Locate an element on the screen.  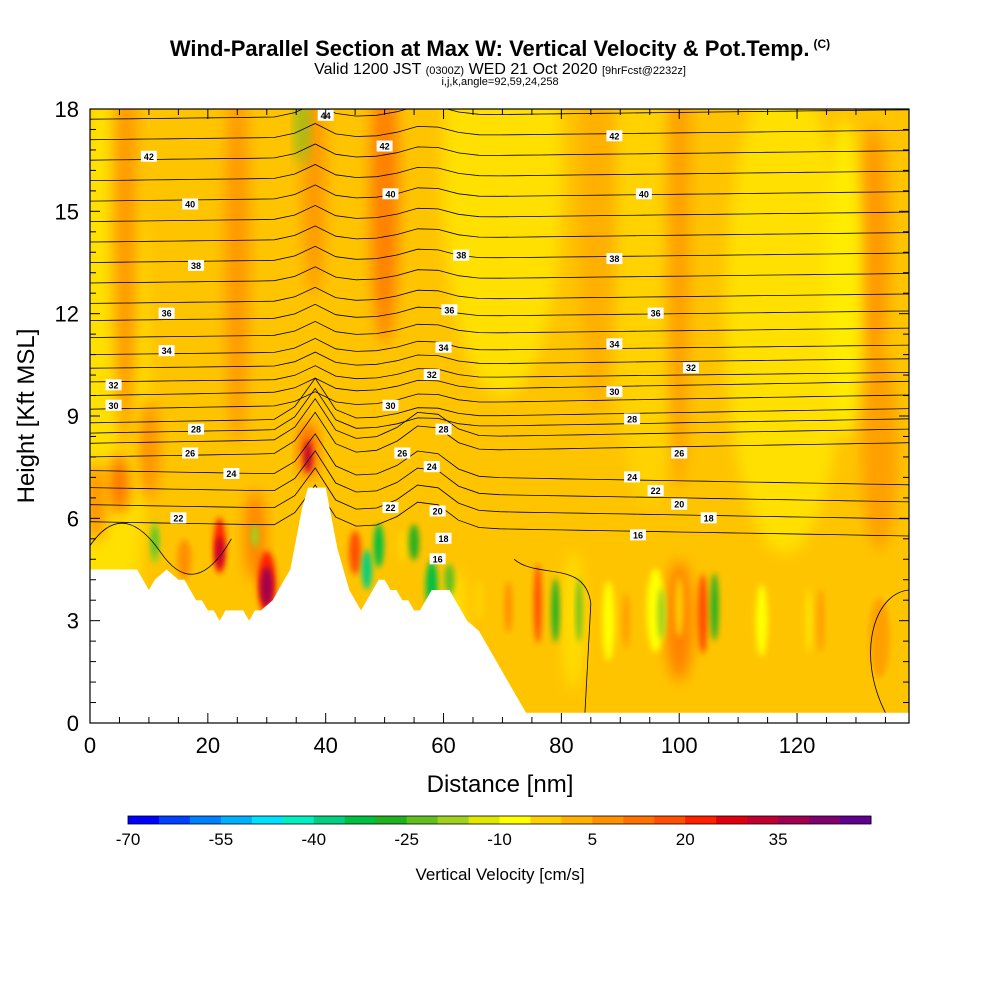
y-tick-label: 15 is located at coordinates (67, 211).